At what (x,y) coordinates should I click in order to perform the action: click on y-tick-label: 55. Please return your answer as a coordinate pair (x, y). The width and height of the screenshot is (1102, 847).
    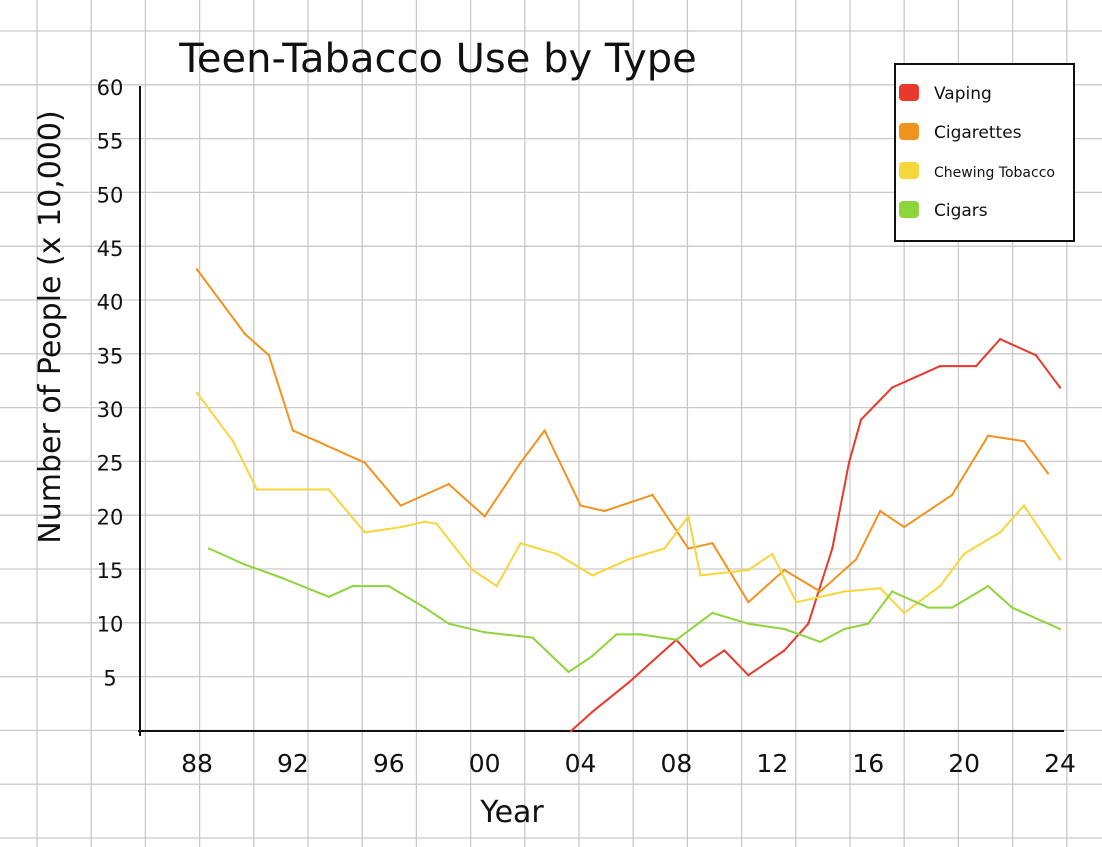
    Looking at the image, I should click on (110, 142).